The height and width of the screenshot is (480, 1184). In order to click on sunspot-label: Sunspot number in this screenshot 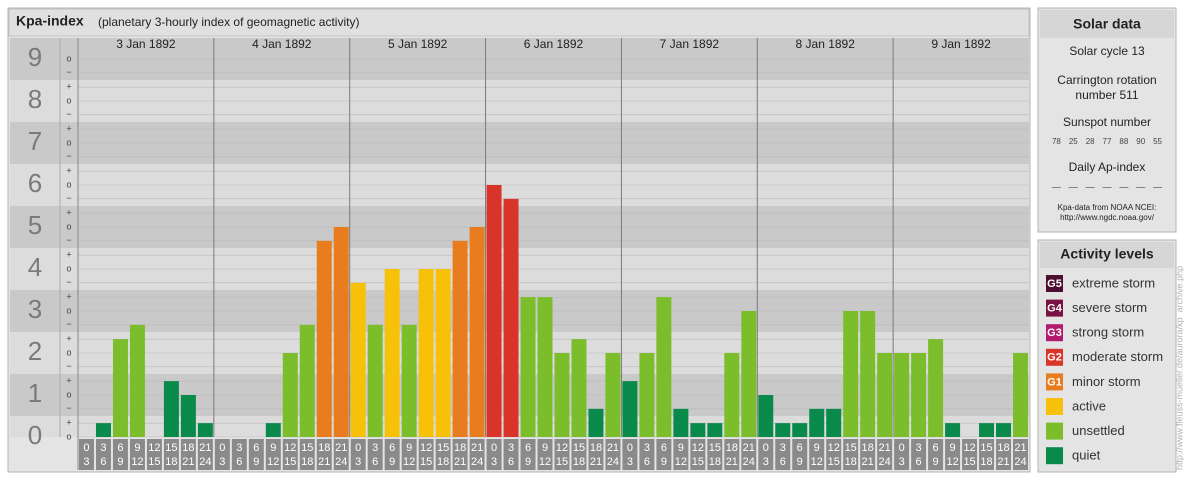, I will do `click(1107, 122)`.